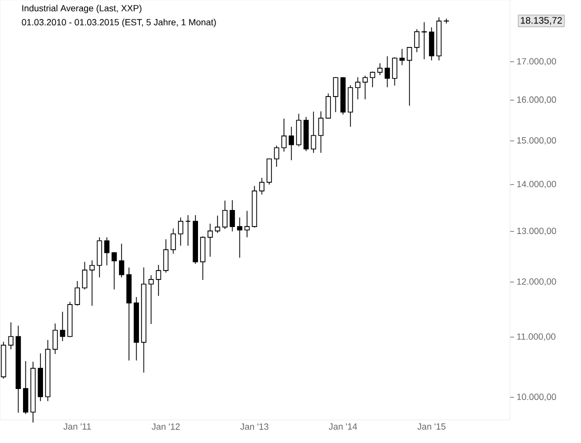 The height and width of the screenshot is (443, 581). Describe the element at coordinates (343, 426) in the screenshot. I see `x-tick-label: Jan '14` at that location.